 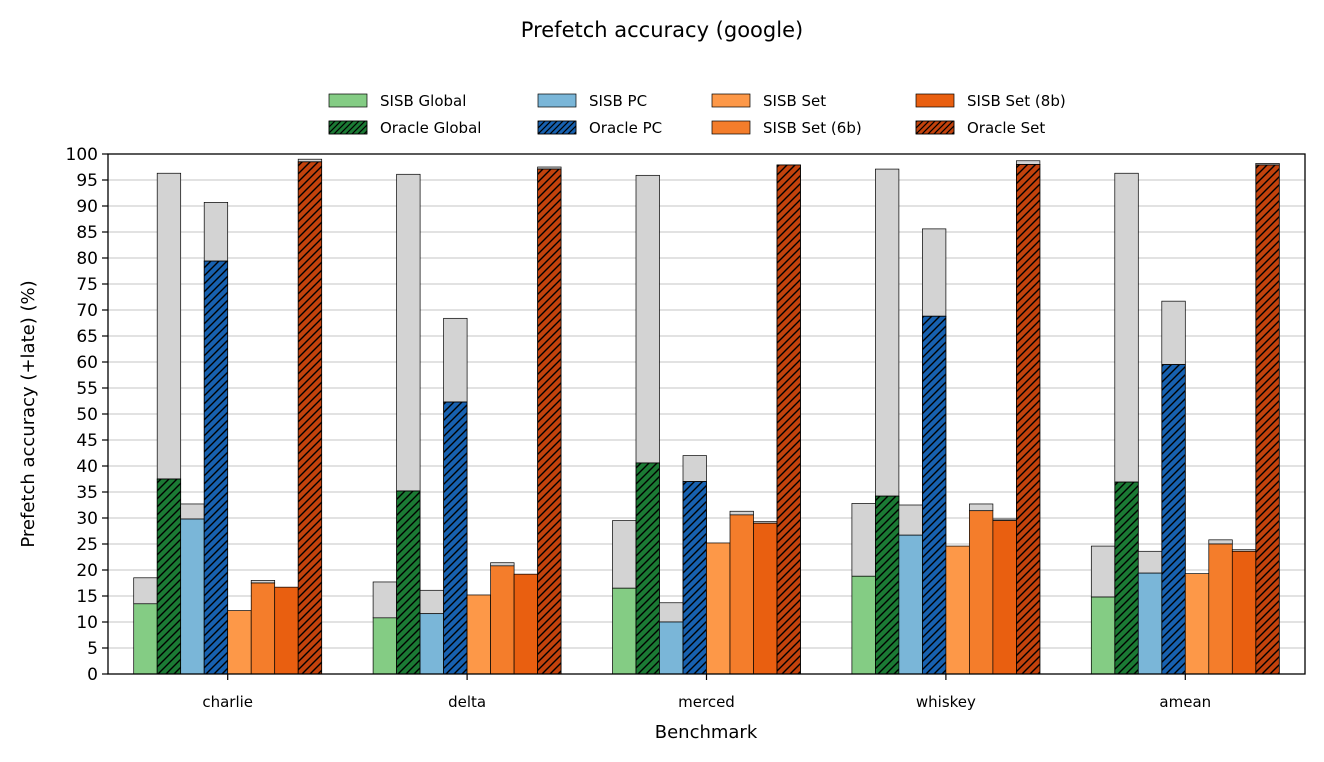 I want to click on y-tick-label: 35, so click(x=87, y=493).